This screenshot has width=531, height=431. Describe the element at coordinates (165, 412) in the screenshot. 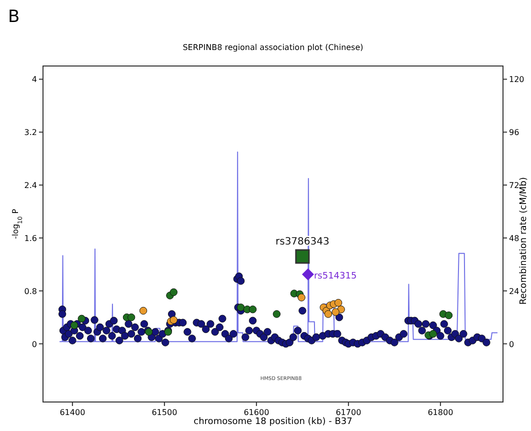

I see `x-tick-label: 61500` at that location.